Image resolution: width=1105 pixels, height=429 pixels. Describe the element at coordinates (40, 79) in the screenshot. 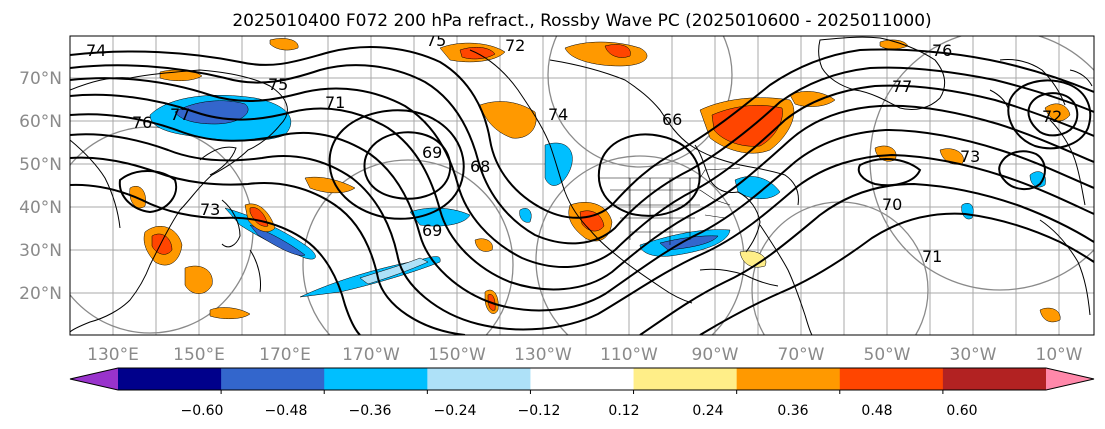

I see `lat-label: 70°N` at that location.